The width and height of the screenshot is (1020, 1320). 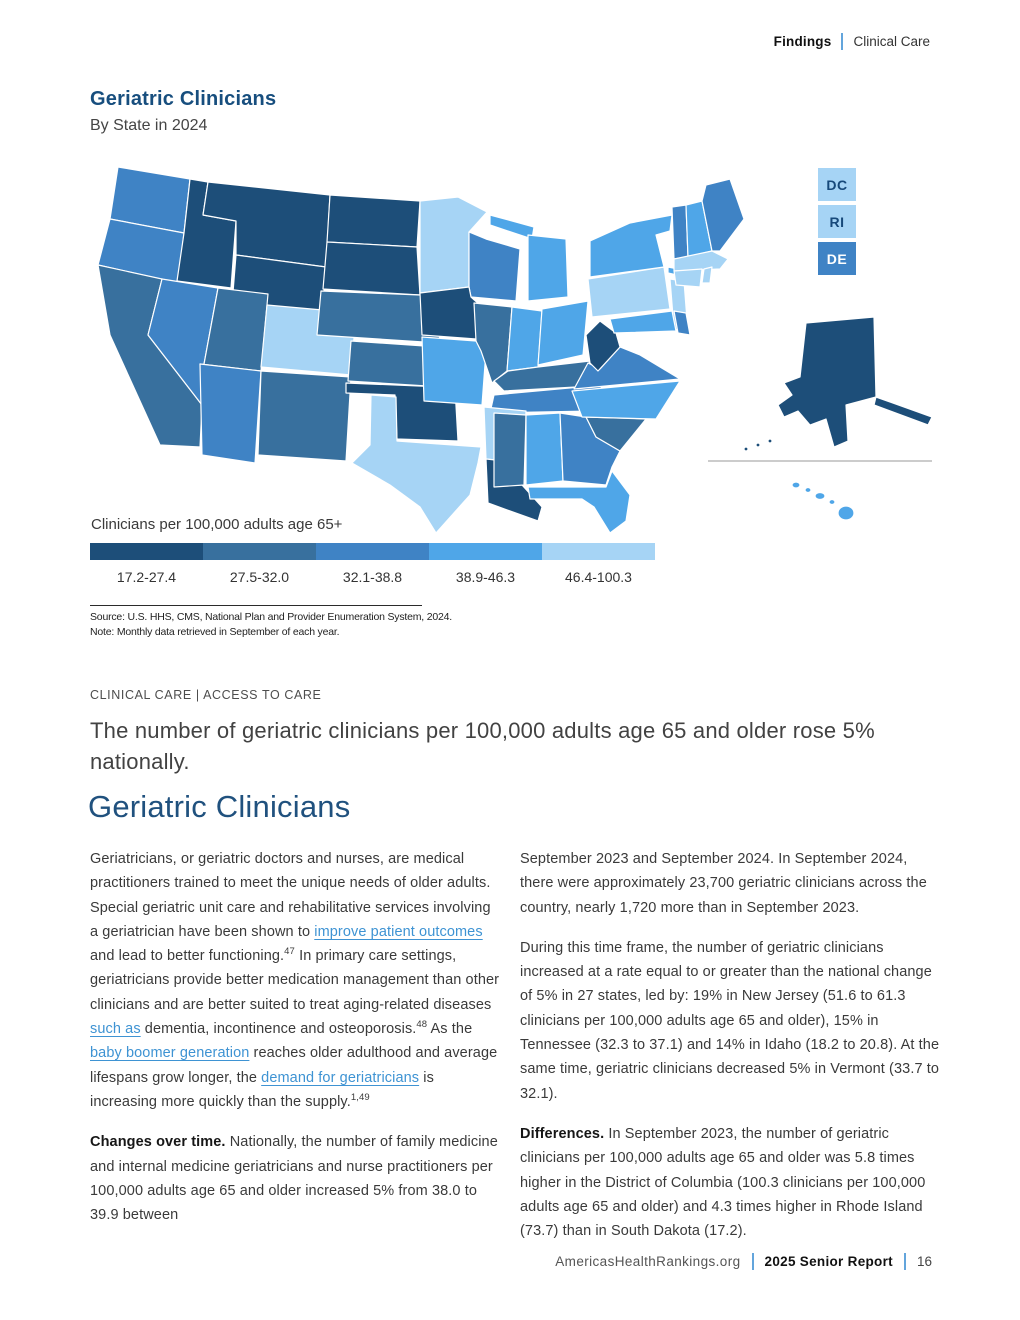 I want to click on state-MI, so click(x=548, y=268).